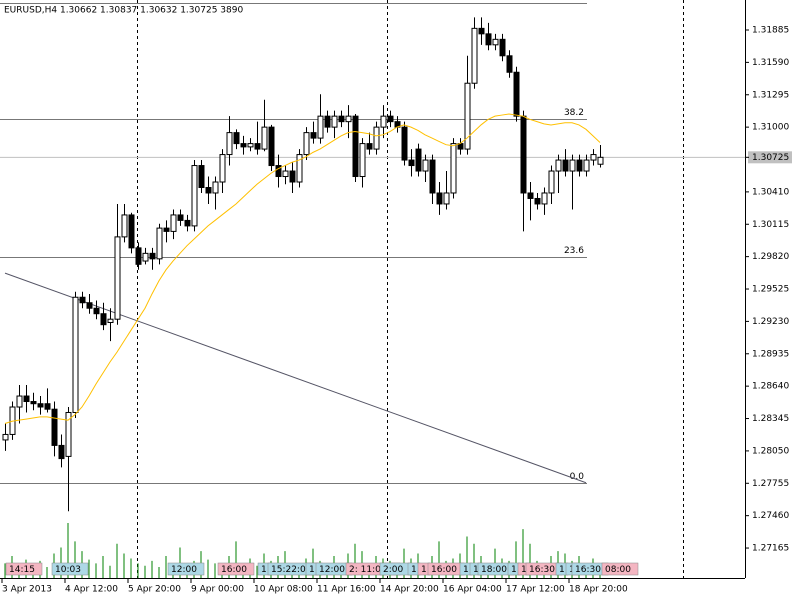 This screenshot has height=604, width=800. What do you see at coordinates (770, 451) in the screenshot?
I see `y-tick-label: 1.28050` at bounding box center [770, 451].